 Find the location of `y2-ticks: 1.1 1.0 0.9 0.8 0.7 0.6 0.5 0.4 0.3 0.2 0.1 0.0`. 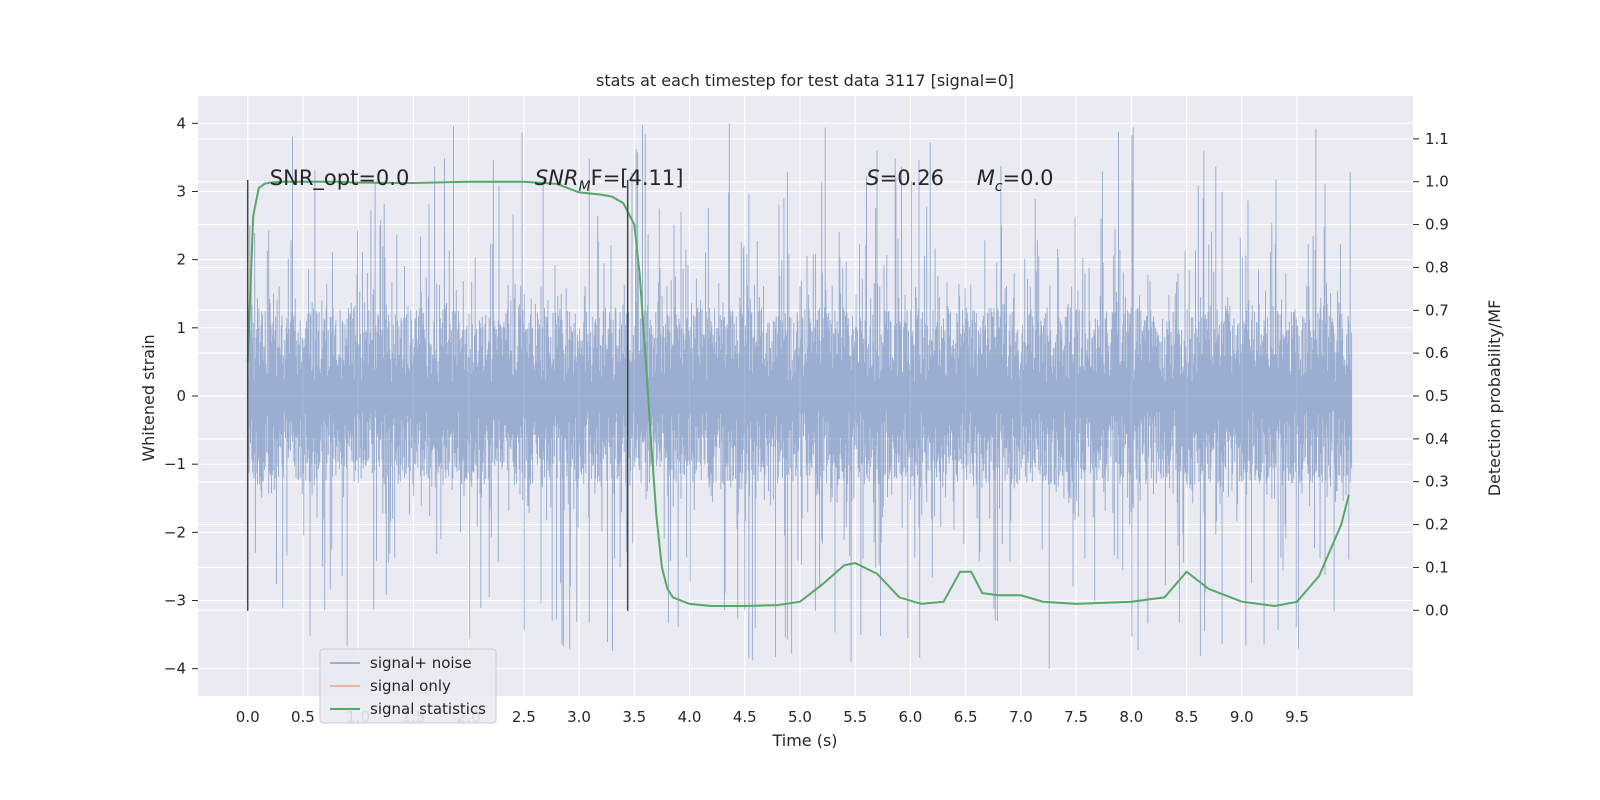

y2-ticks: 1.1 1.0 0.9 0.8 0.7 0.6 0.5 0.4 0.3 0.2 0.1 0.0 is located at coordinates (1431, 374).